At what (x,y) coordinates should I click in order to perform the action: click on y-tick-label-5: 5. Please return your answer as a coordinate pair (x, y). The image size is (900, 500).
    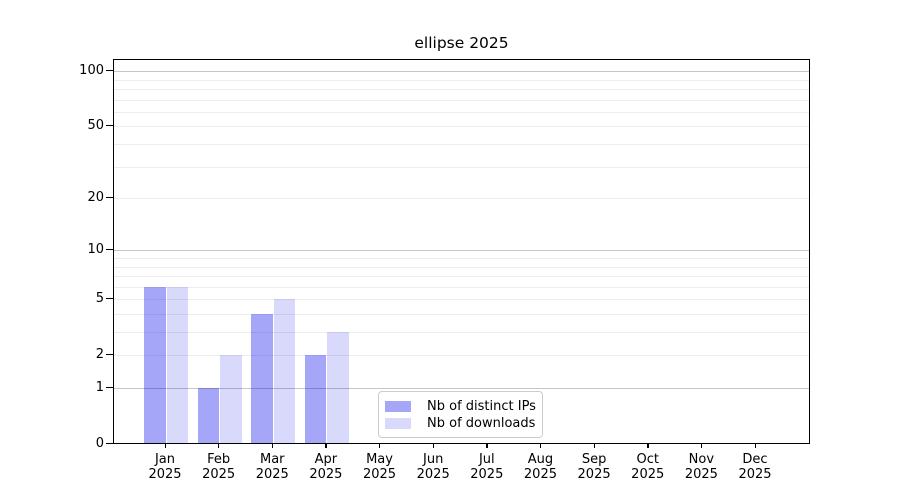
    Looking at the image, I should click on (99, 298).